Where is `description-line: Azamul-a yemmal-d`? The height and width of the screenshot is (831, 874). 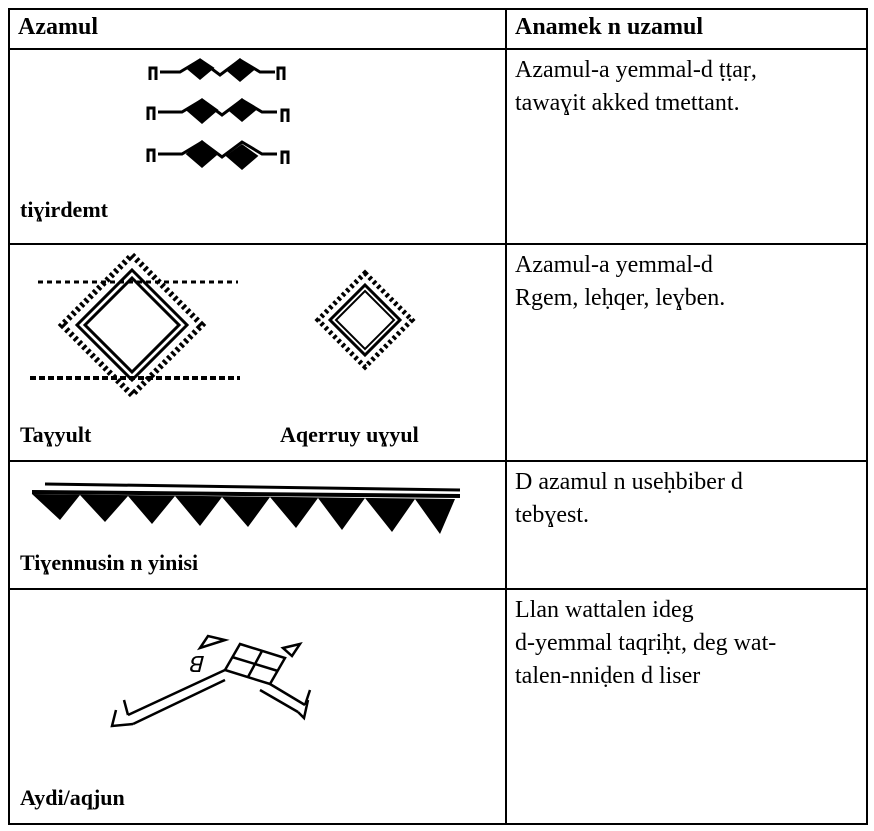
description-line: Azamul-a yemmal-d is located at coordinates (614, 265).